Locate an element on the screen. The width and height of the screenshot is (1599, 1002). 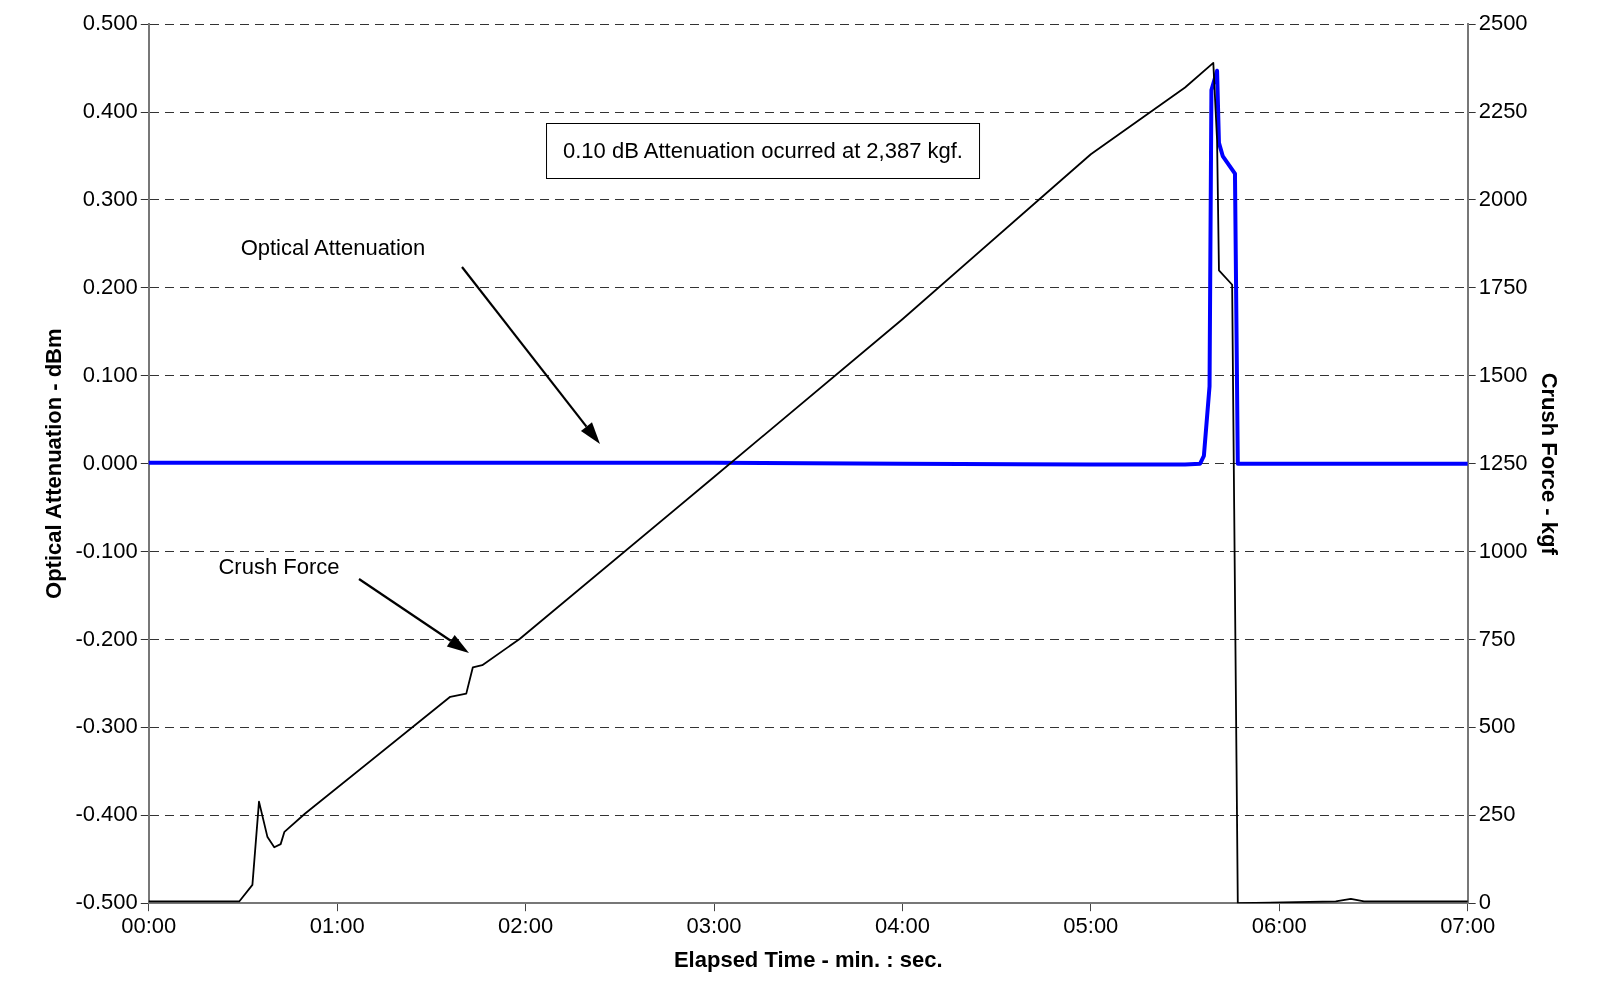
y2-tick-label: 2000 is located at coordinates (1503, 199).